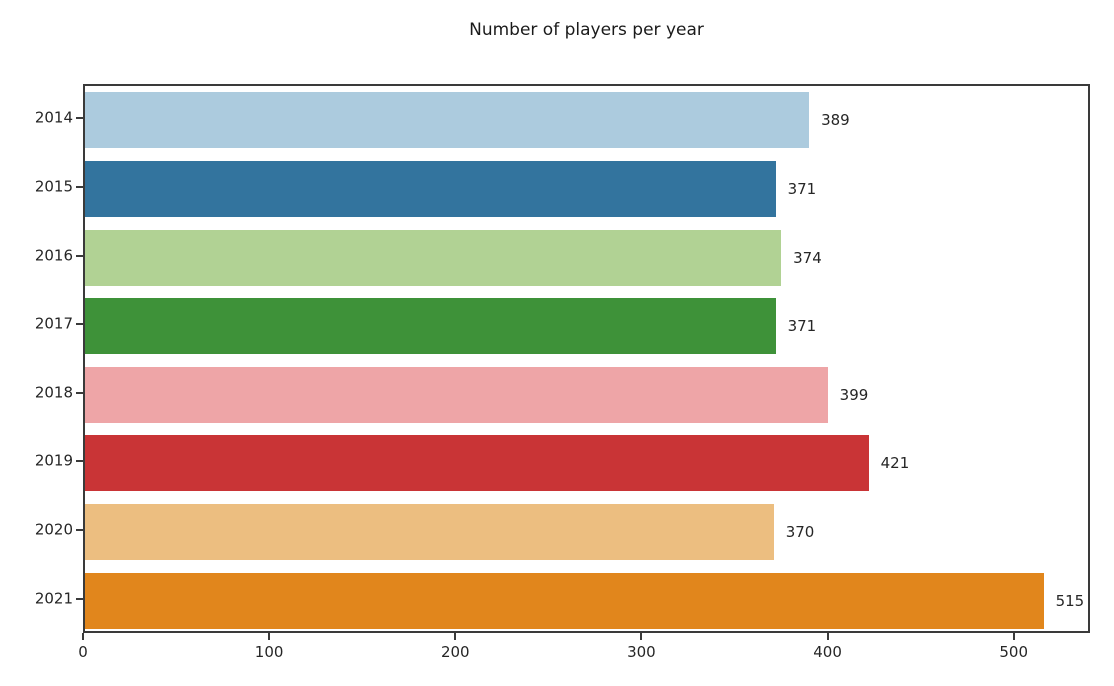  Describe the element at coordinates (53, 186) in the screenshot. I see `y-tick-label: 2015` at that location.